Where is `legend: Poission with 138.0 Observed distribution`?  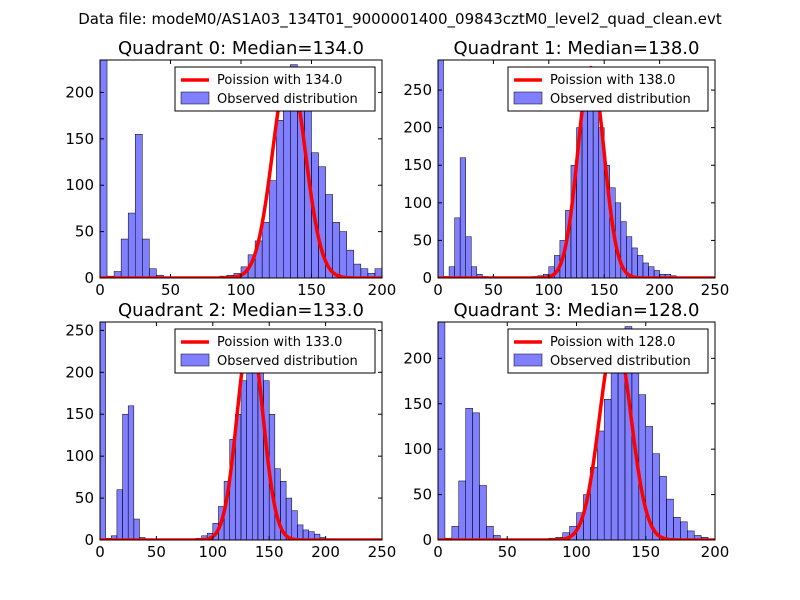
legend: Poission with 138.0 Observed distribution is located at coordinates (608, 89).